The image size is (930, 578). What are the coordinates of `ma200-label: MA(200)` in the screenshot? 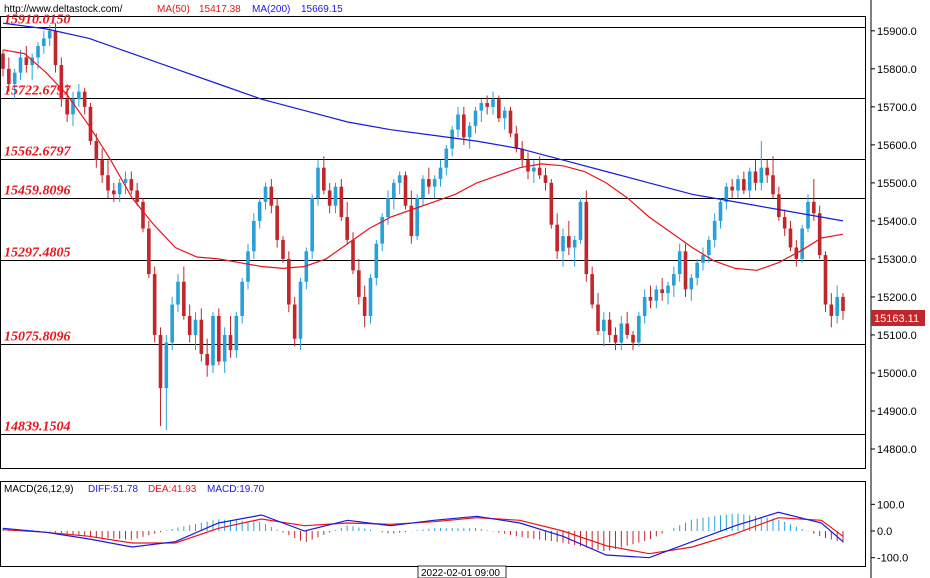 It's located at (271, 9).